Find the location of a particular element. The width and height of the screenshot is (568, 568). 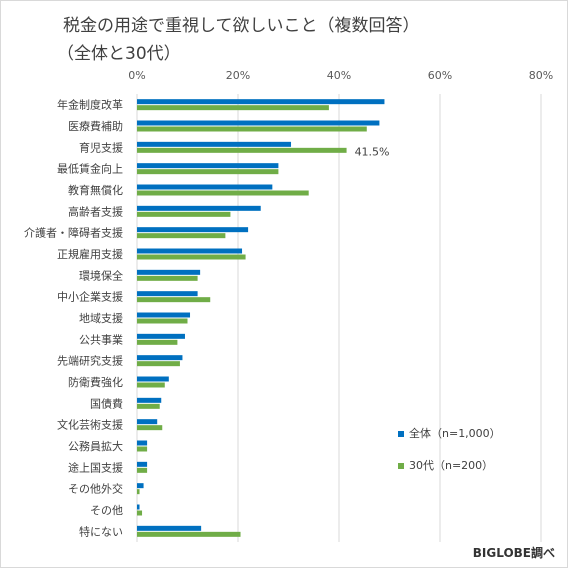

chart-title: 税金の用途で重視して欲しいこと（複数回答） is located at coordinates (241, 26).